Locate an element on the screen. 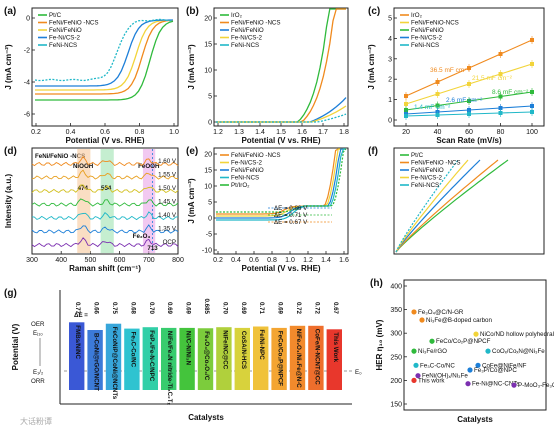 Image resolution: width=554 pixels, height=433 pixels. panel-b-legend-entry: FeNi/FeNiO -NCS is located at coordinates (256, 23).